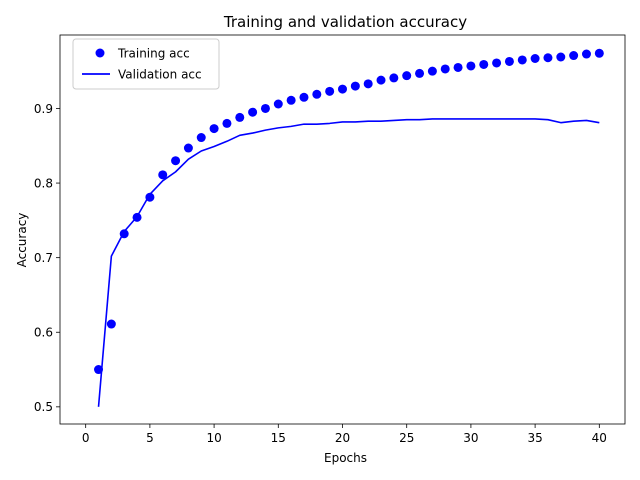 The height and width of the screenshot is (480, 640). Describe the element at coordinates (100, 53) in the screenshot. I see `legend-marker-training` at that location.